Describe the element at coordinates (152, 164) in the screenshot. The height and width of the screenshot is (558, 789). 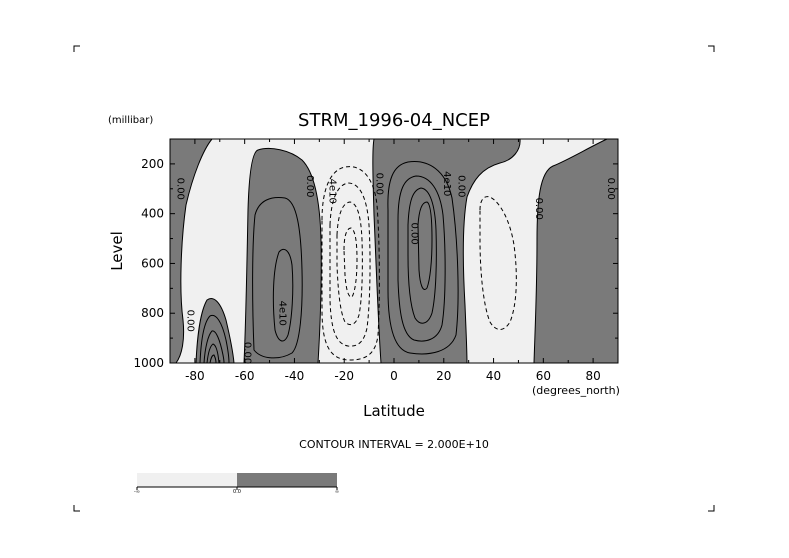
I see `y-tick-label: 200` at that location.